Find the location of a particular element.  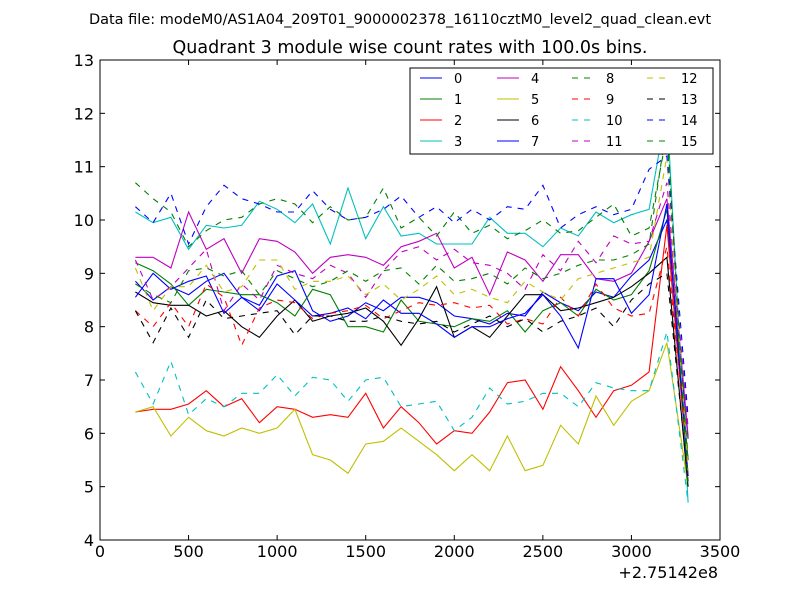

y-tick-label: 7 is located at coordinates (89, 380).